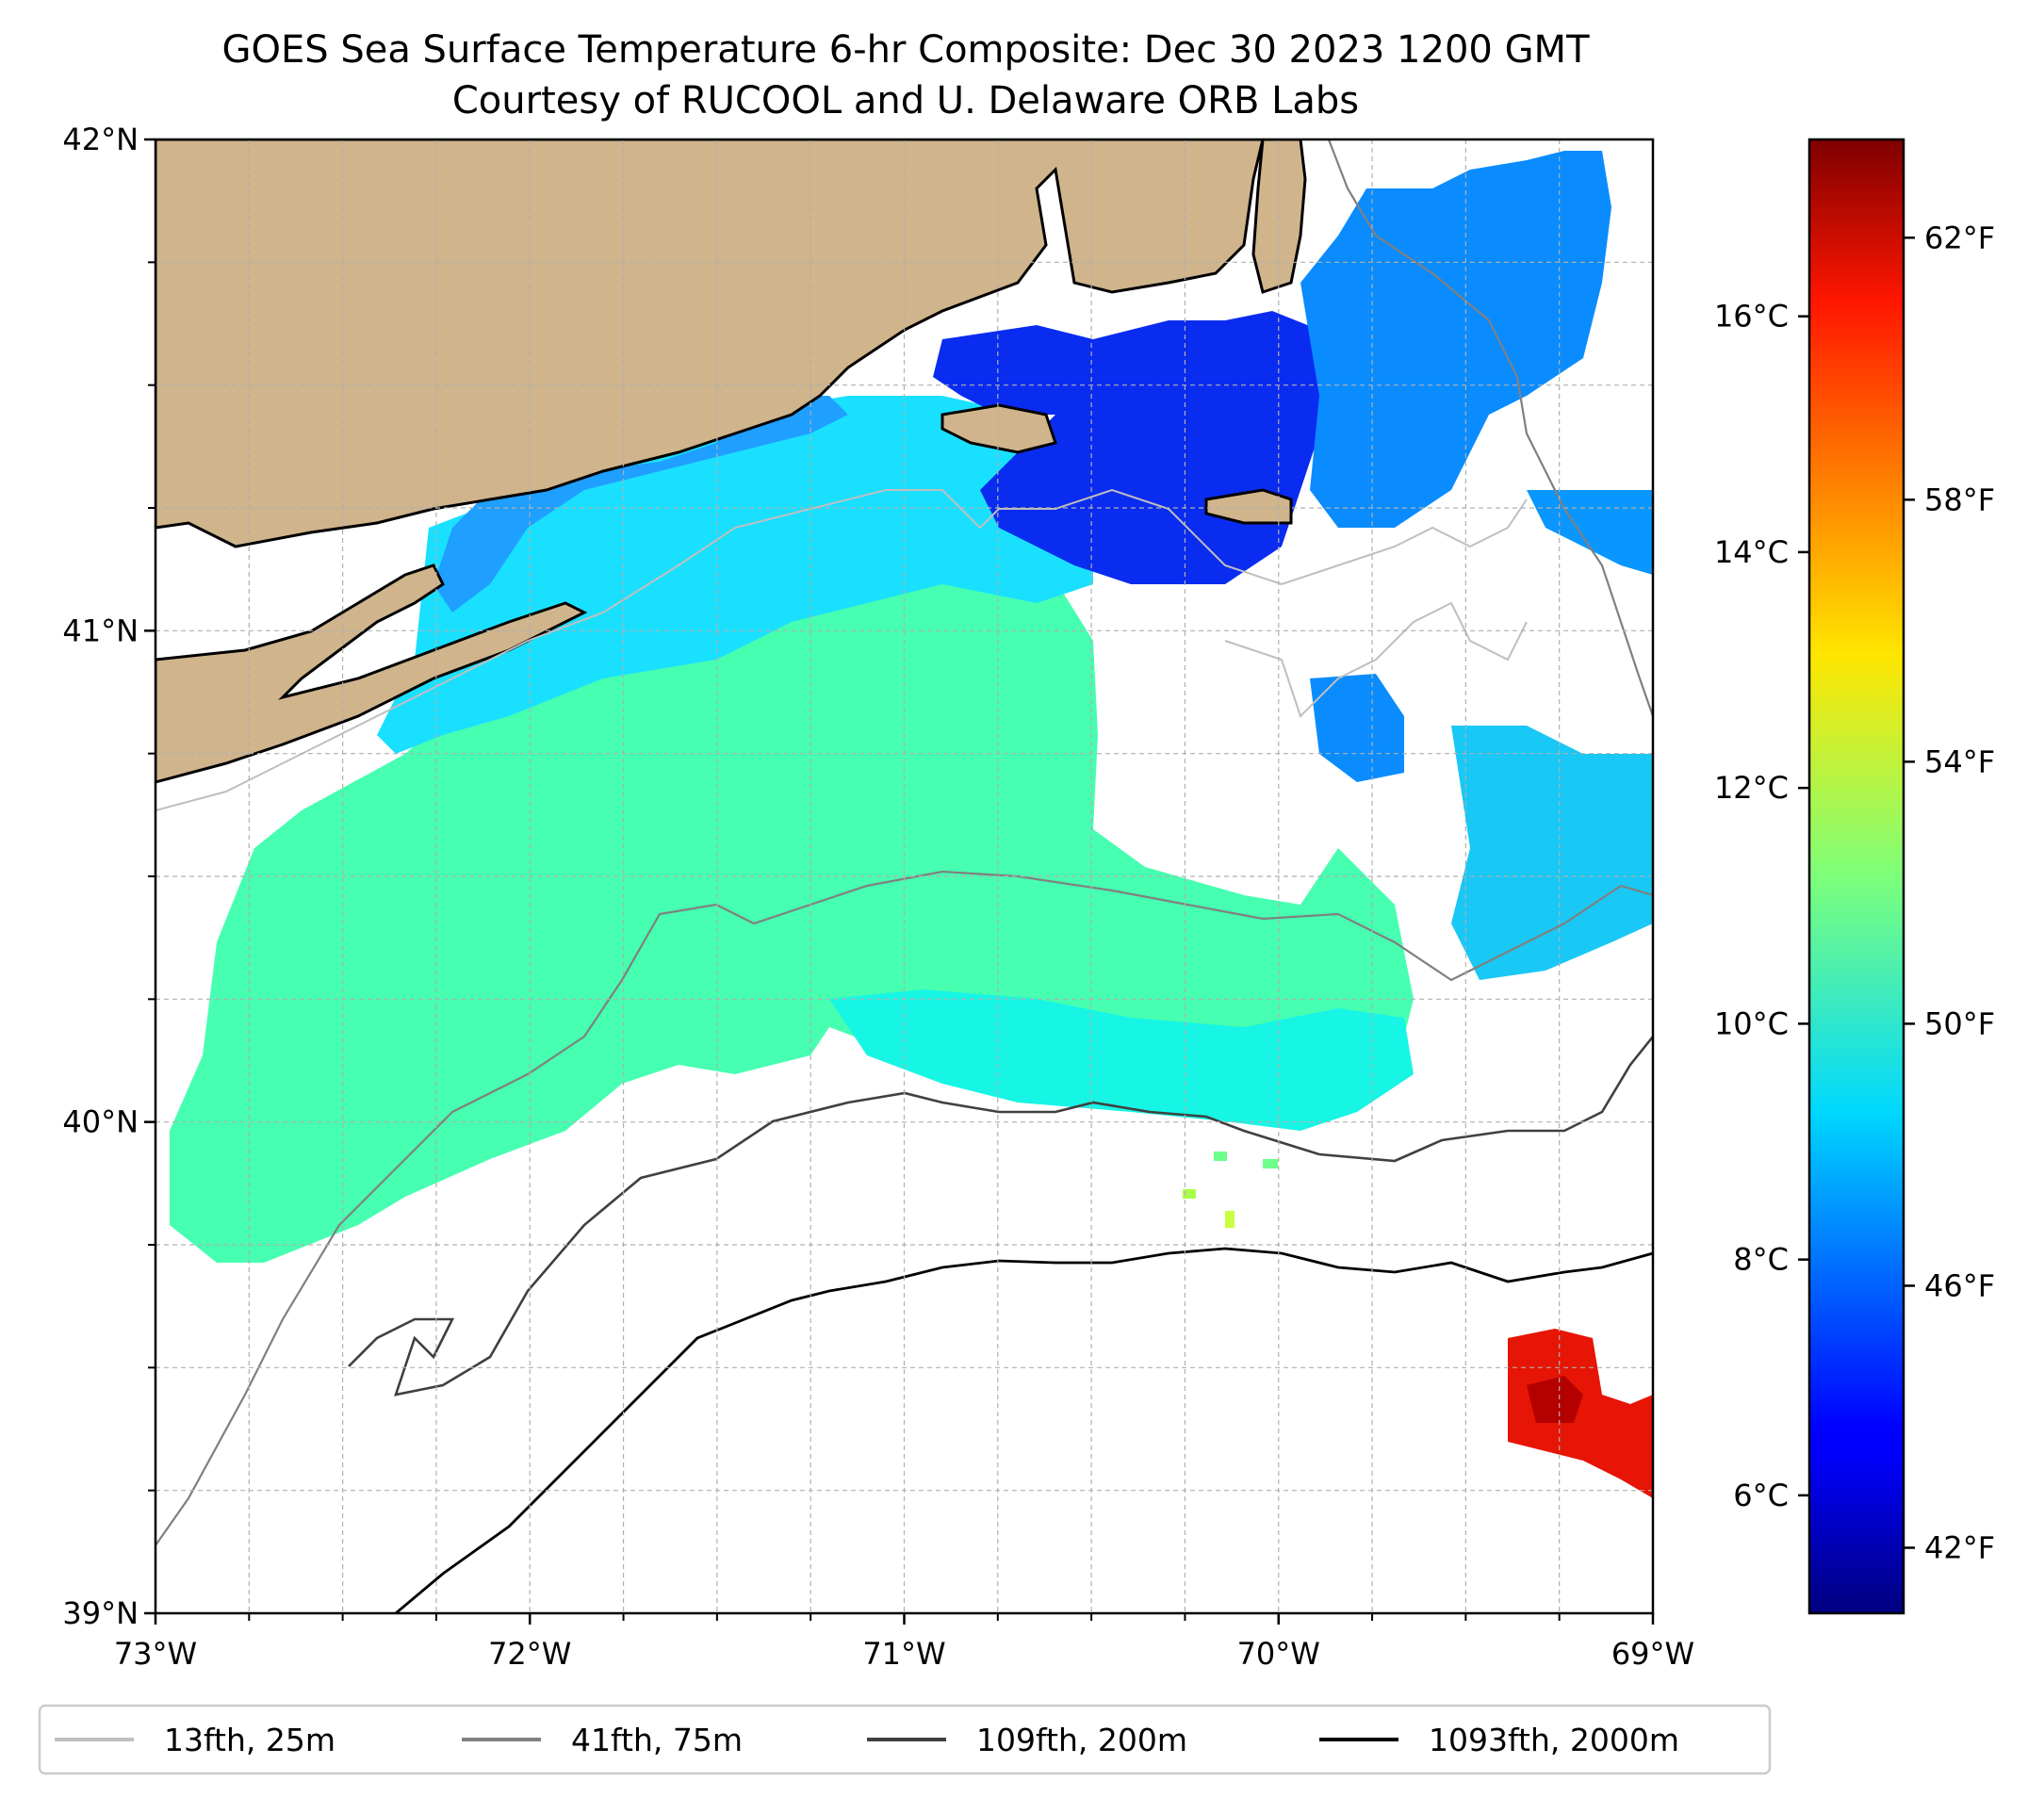  Describe the element at coordinates (1357, 728) in the screenshot. I see `sst-east-blob` at that location.